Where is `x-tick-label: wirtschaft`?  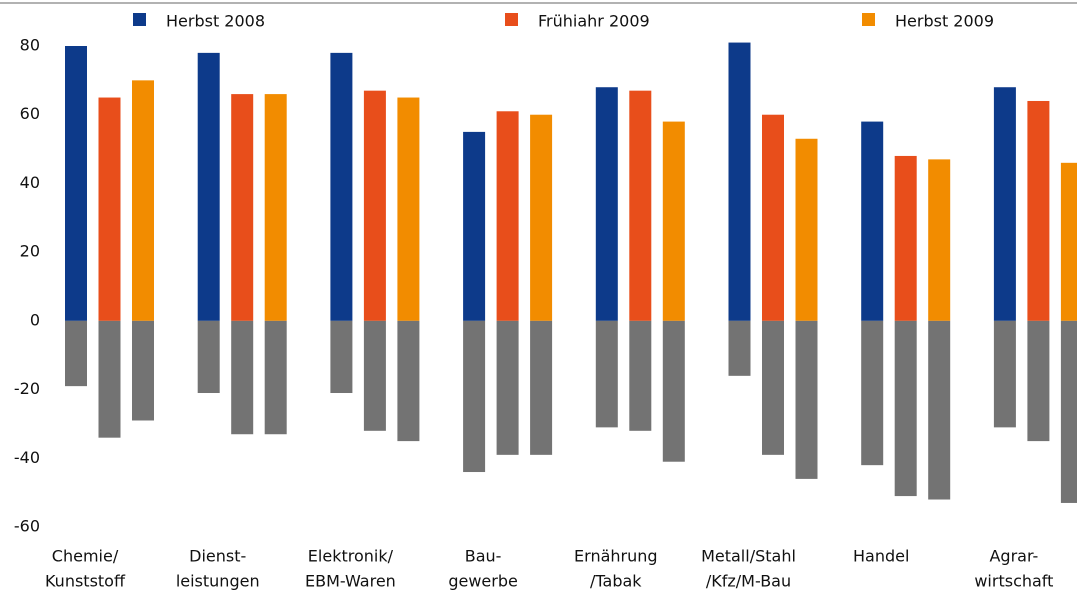 x-tick-label: wirtschaft is located at coordinates (1013, 581).